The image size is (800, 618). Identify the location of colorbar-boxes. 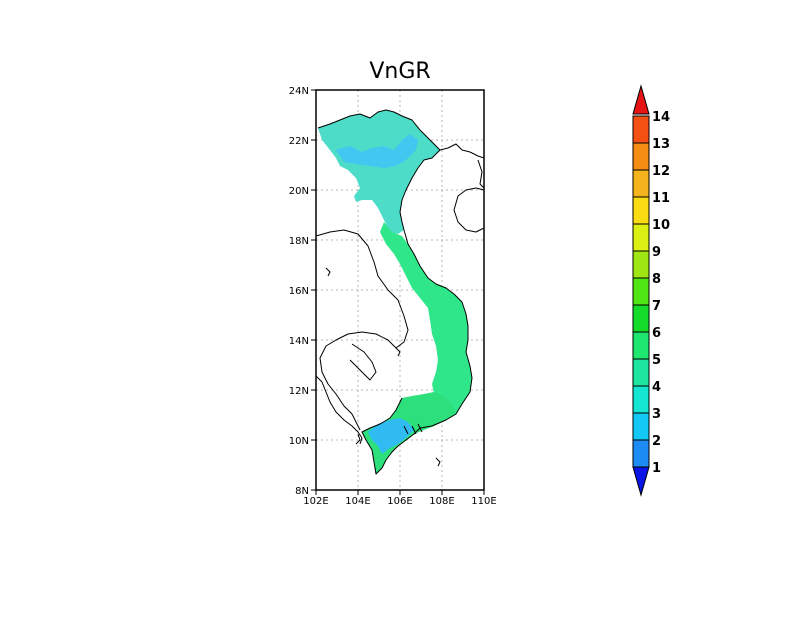
(641, 291).